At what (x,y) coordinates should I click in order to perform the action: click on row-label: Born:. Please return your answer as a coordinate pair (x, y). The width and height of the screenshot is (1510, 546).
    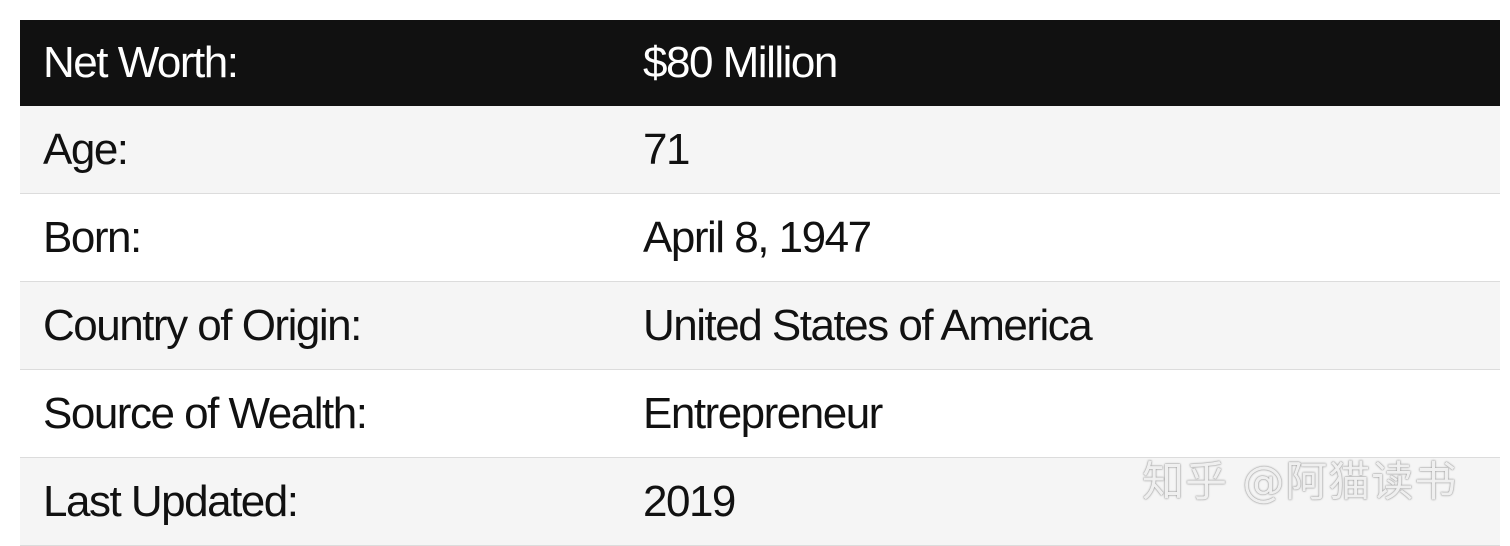
    Looking at the image, I should click on (92, 237).